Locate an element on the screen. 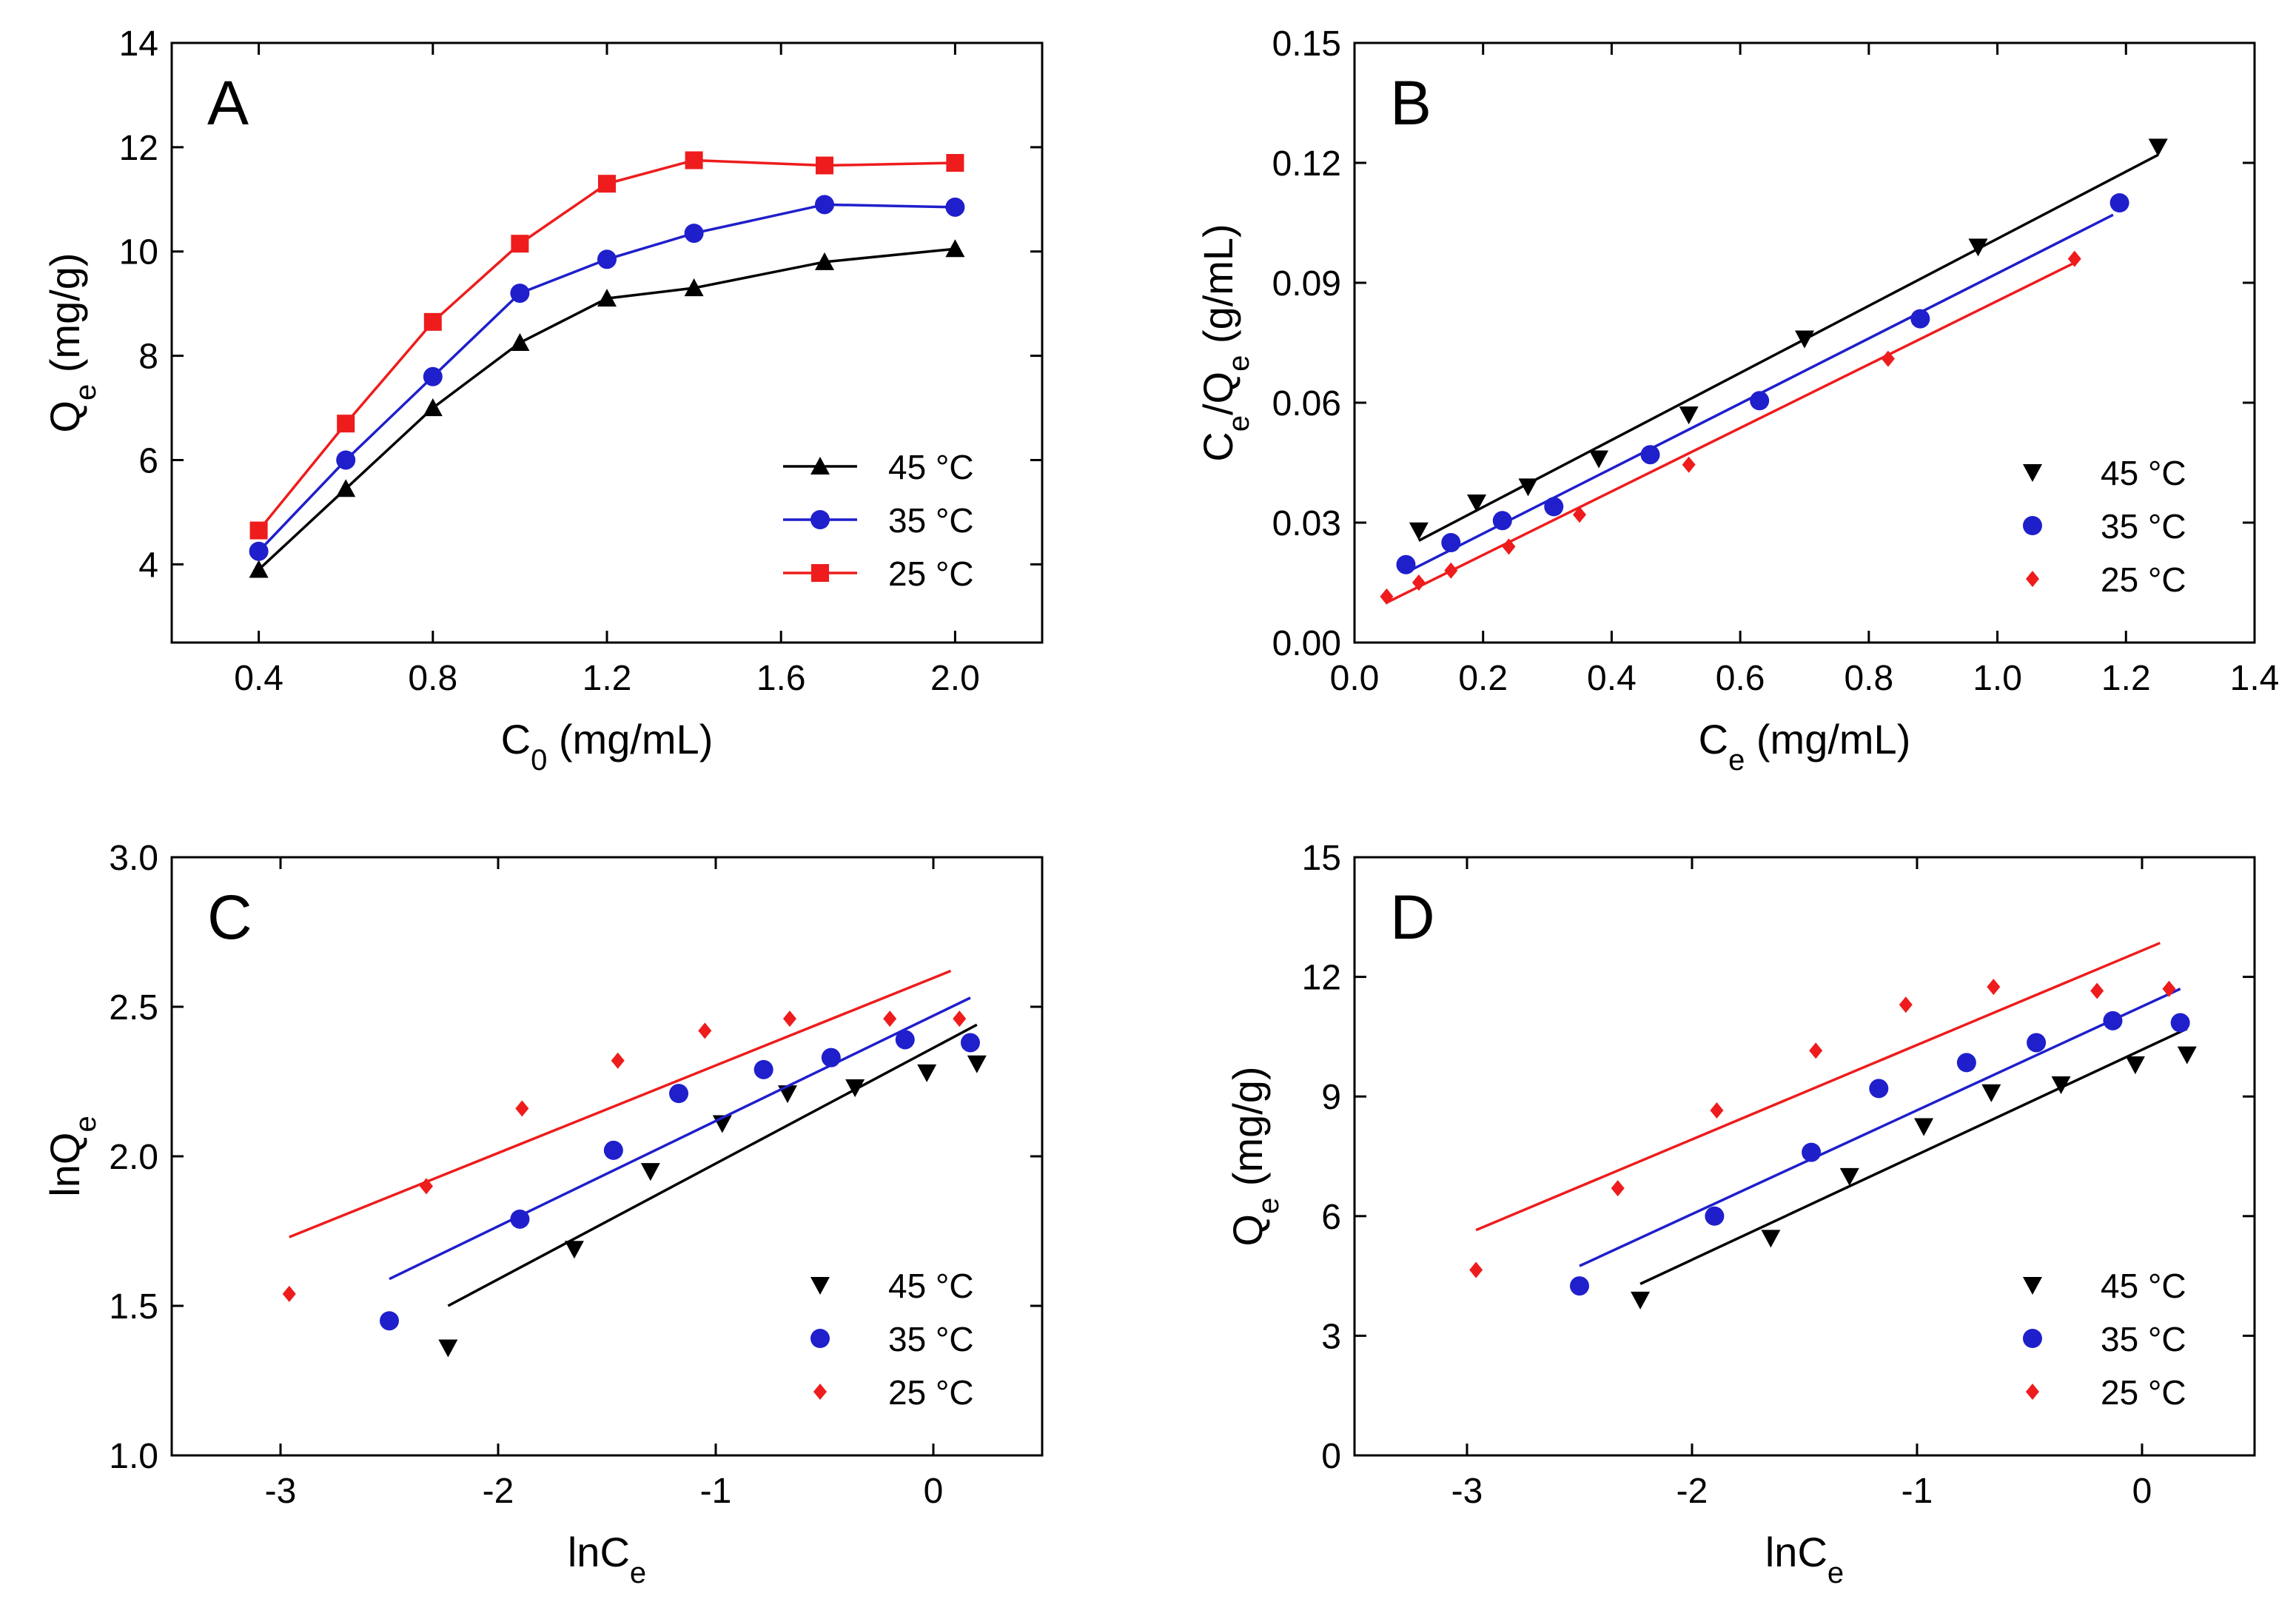 The width and height of the screenshot is (2296, 1599). panel-b-x-axis-label: Ce (mg/mL) is located at coordinates (1805, 746).